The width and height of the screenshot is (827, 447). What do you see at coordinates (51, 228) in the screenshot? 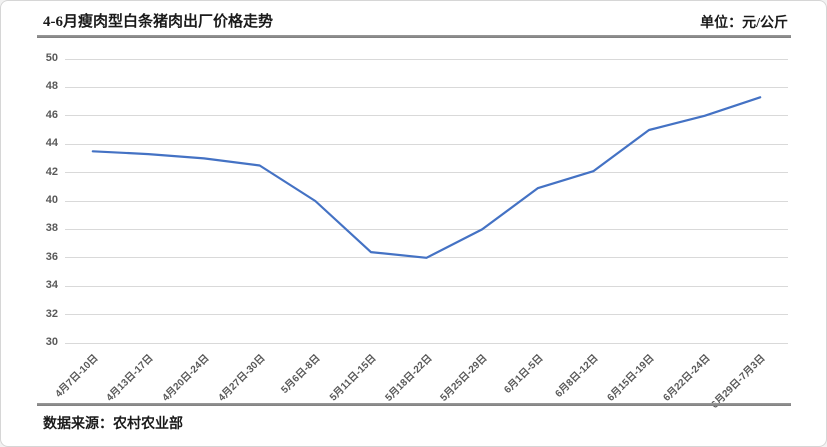
I see `y-axis-tick-label: 38` at bounding box center [51, 228].